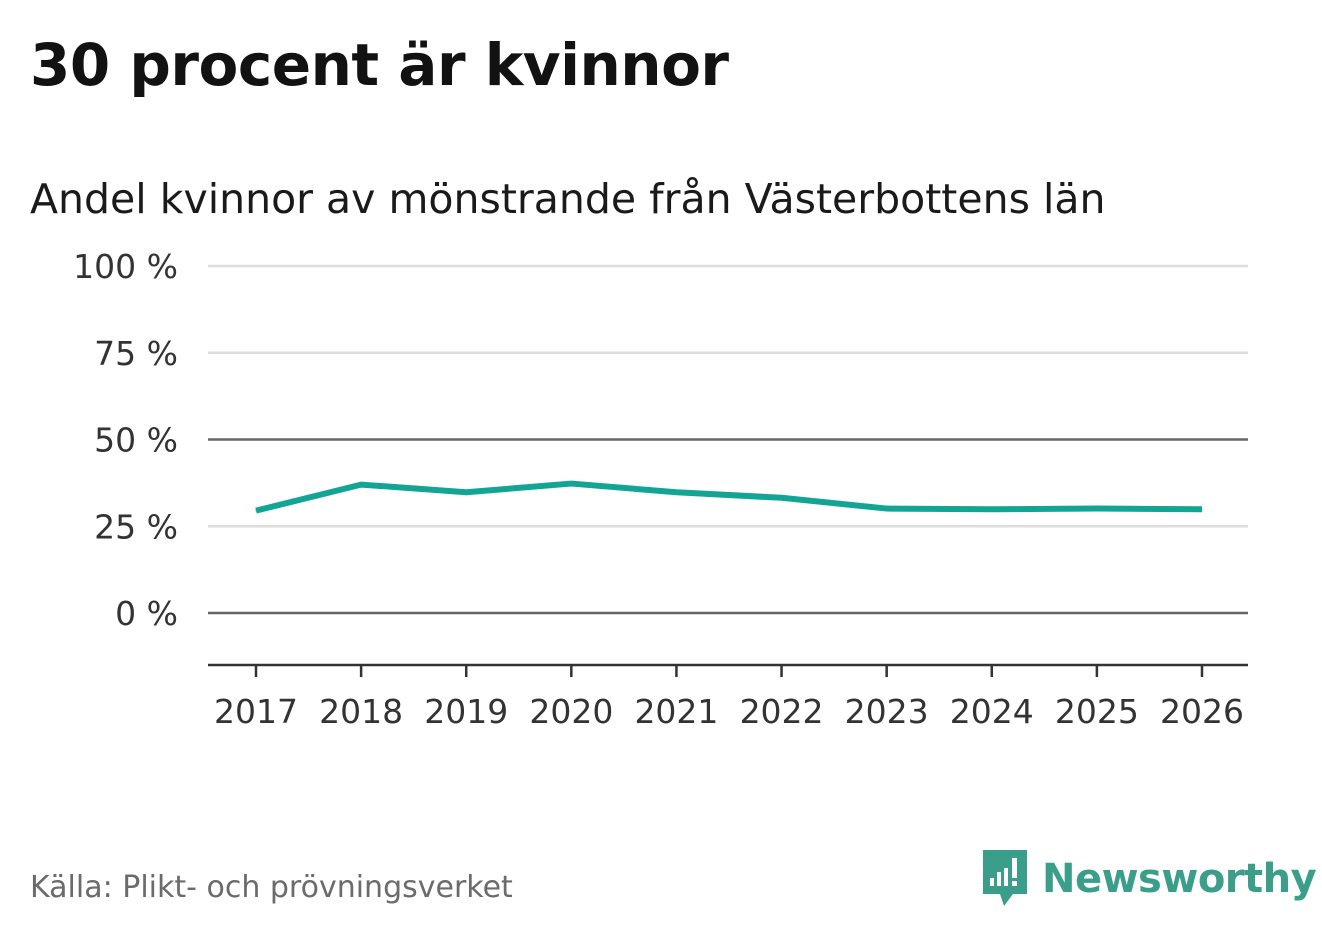 The image size is (1322, 939). Describe the element at coordinates (1179, 879) in the screenshot. I see `brand-name: Newsworthy` at that location.